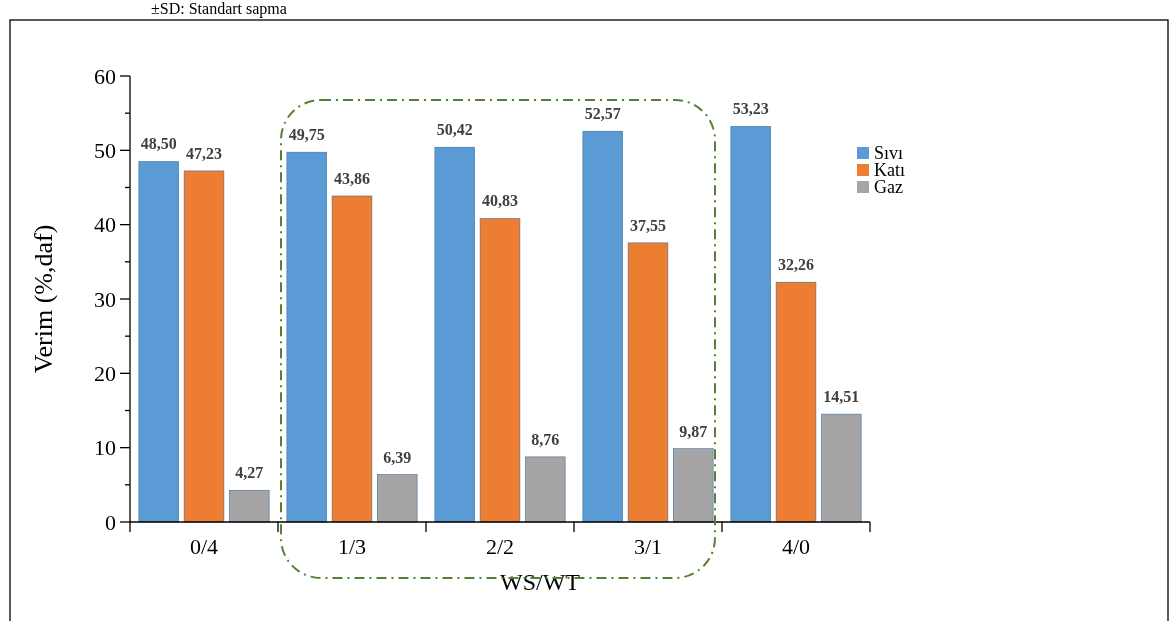 Image resolution: width=1170 pixels, height=621 pixels. I want to click on text: 9,87, so click(693, 431).